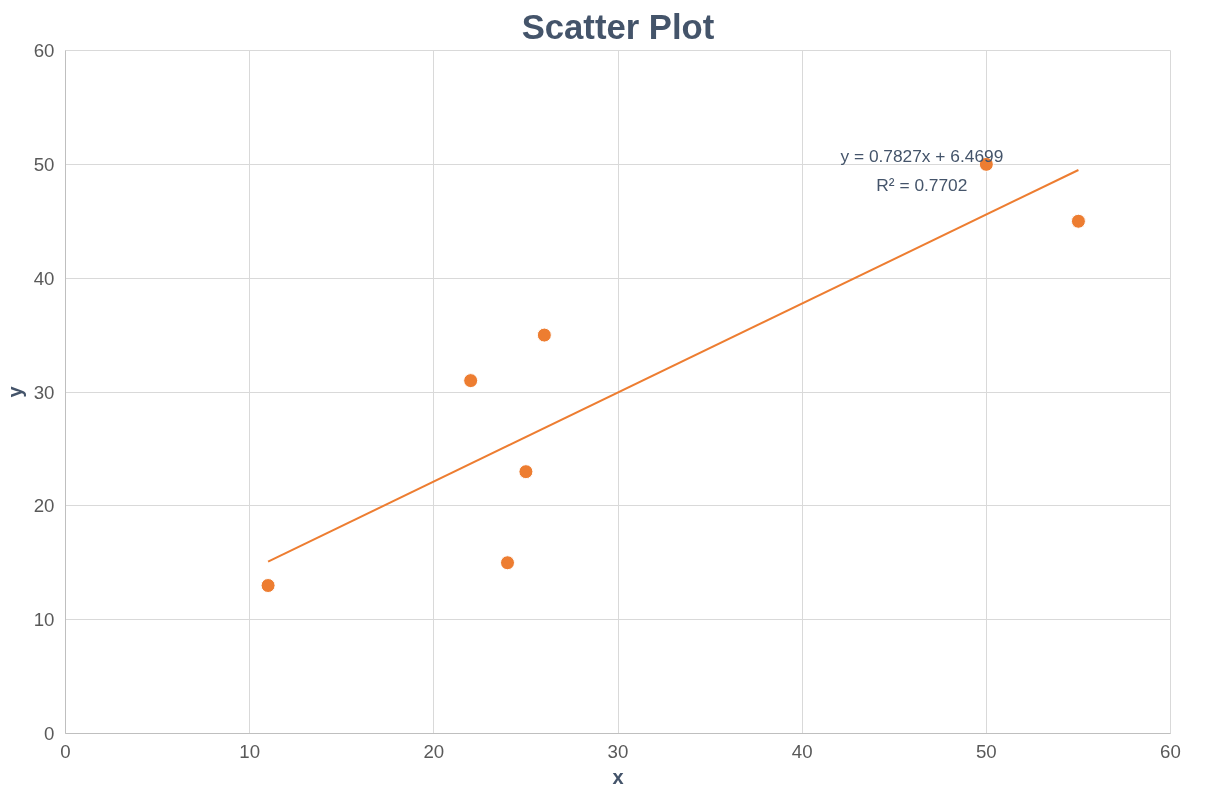 The width and height of the screenshot is (1206, 794). I want to click on x-axis-title: x, so click(618, 776).